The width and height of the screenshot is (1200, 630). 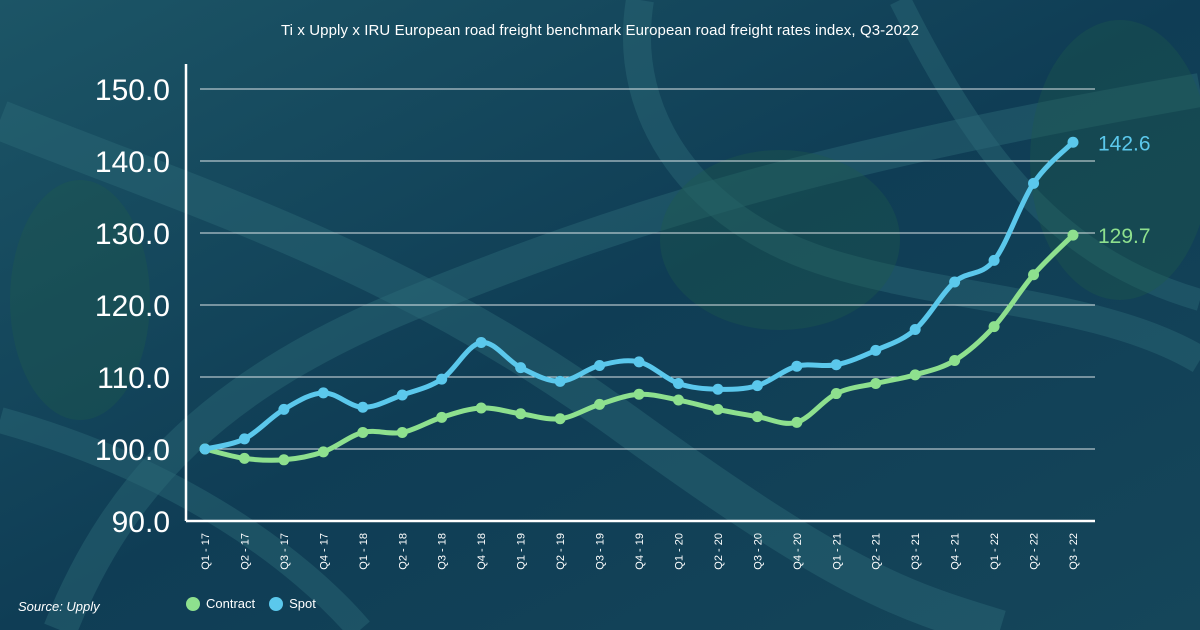 I want to click on x-tick-label: Q2 - 19, so click(x=561, y=551).